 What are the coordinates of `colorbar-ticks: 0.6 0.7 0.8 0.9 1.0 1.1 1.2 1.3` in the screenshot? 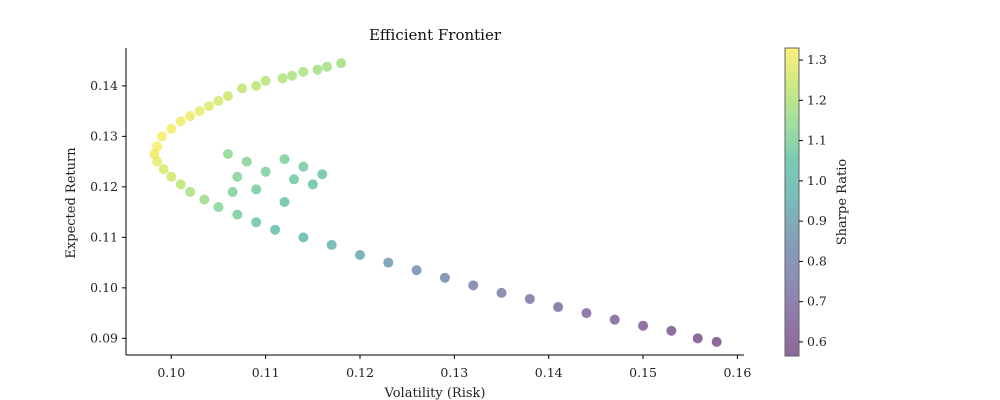 It's located at (813, 200).